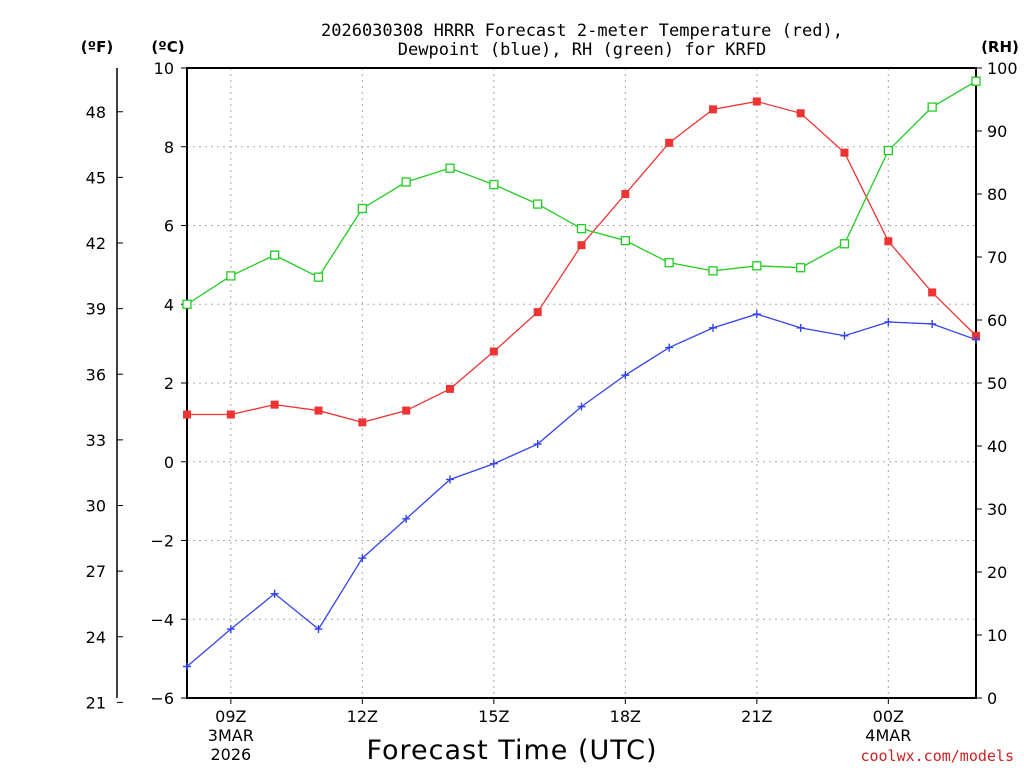 The width and height of the screenshot is (1024, 768). What do you see at coordinates (169, 147) in the screenshot?
I see `celsius-tick-label: 8` at bounding box center [169, 147].